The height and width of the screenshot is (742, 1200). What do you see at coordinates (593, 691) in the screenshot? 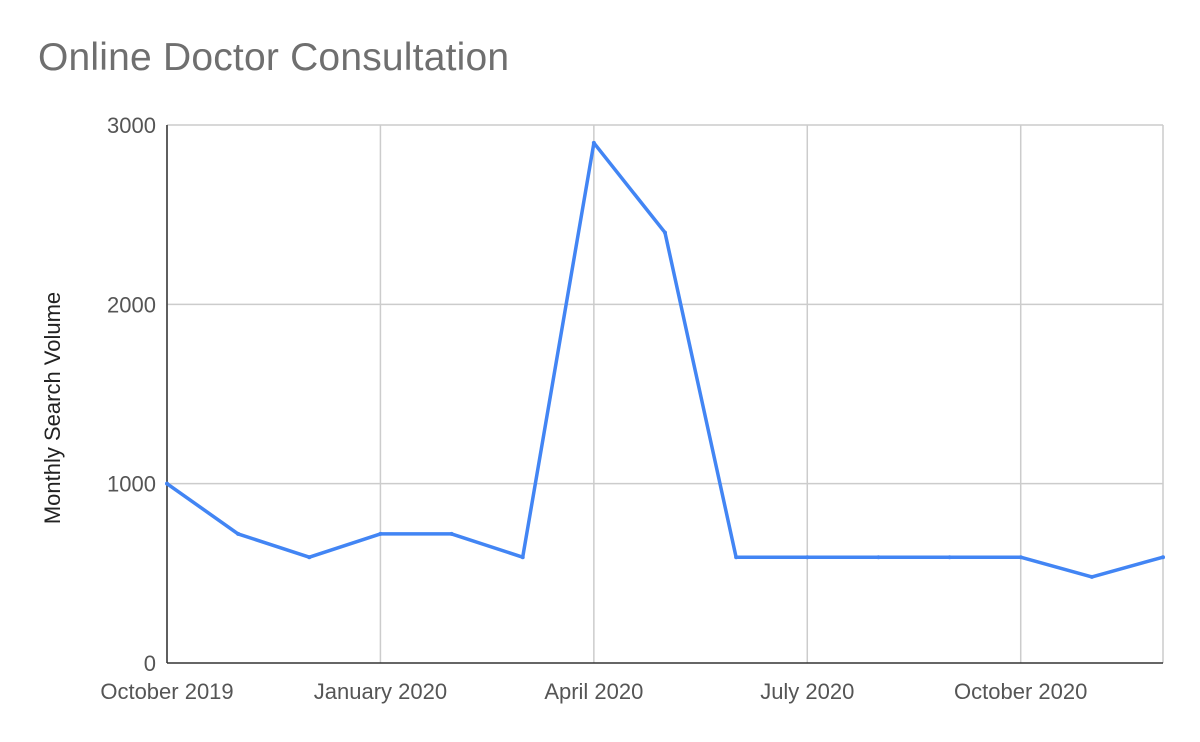
I see `x-tick-label: April 2020` at bounding box center [593, 691].